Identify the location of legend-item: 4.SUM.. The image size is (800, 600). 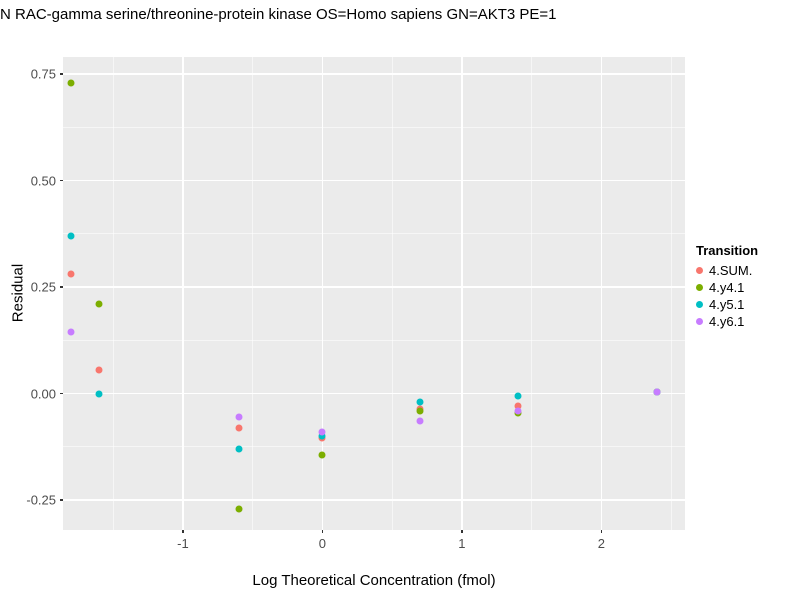
(727, 270).